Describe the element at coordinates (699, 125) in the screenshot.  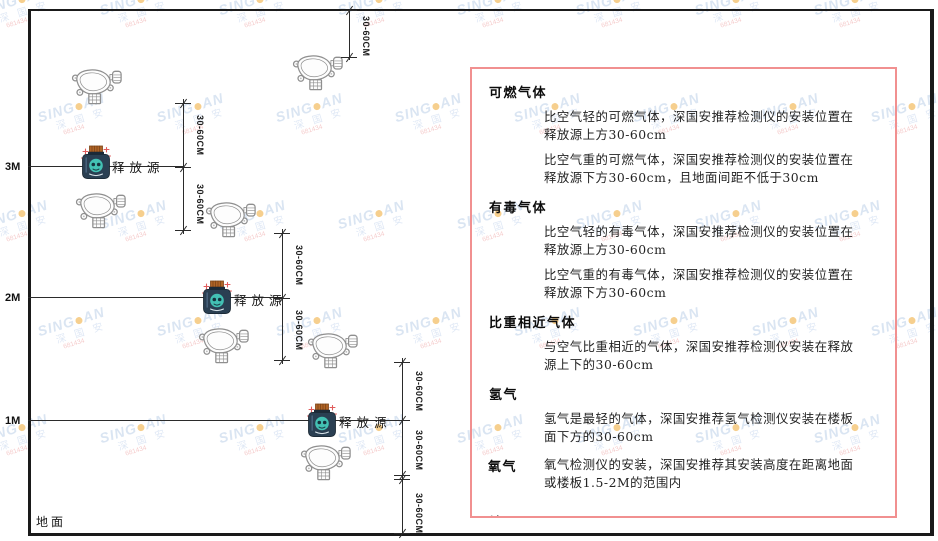
I see `panel-paragraph: 比空气轻的可燃气体，深国安推荐检测仪的安装位置在释放源上方30-60cm` at that location.